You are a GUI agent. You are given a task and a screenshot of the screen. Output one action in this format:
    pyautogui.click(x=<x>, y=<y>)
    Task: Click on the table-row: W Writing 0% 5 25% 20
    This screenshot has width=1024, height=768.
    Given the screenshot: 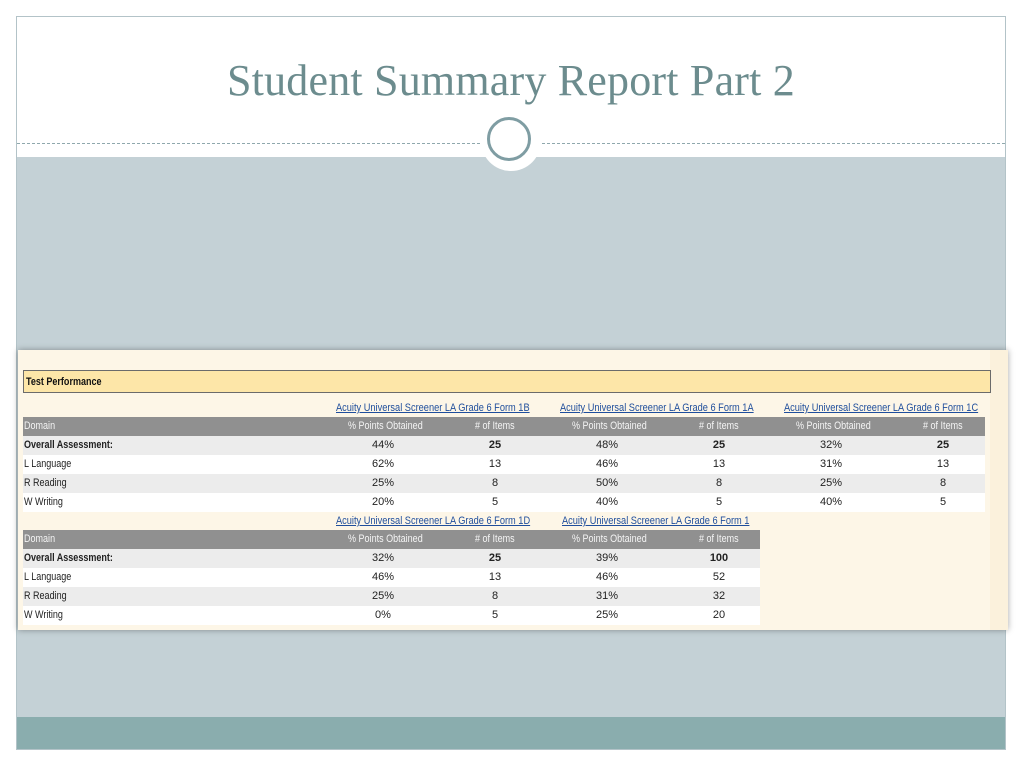 What is the action you would take?
    pyautogui.click(x=391, y=615)
    